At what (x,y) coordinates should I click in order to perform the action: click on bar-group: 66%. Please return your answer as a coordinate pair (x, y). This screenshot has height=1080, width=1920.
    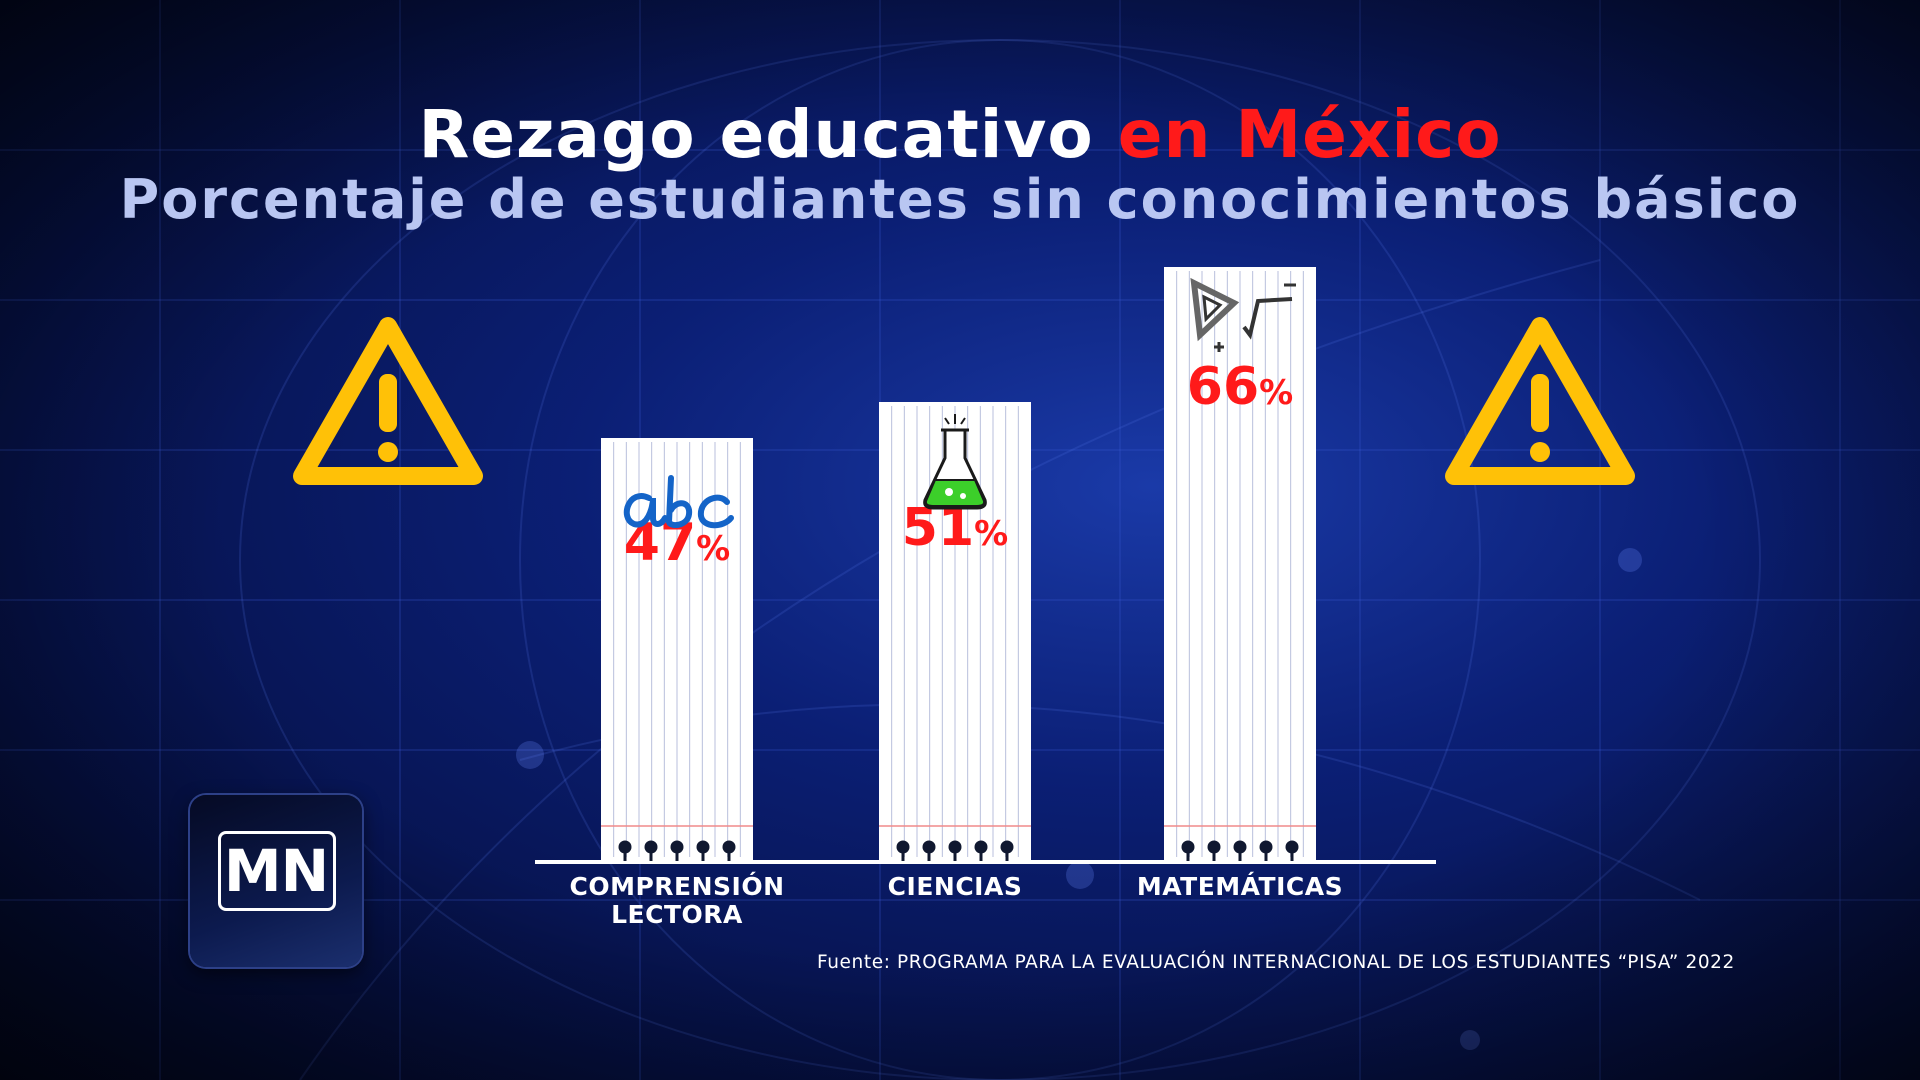
    Looking at the image, I should click on (1240, 564).